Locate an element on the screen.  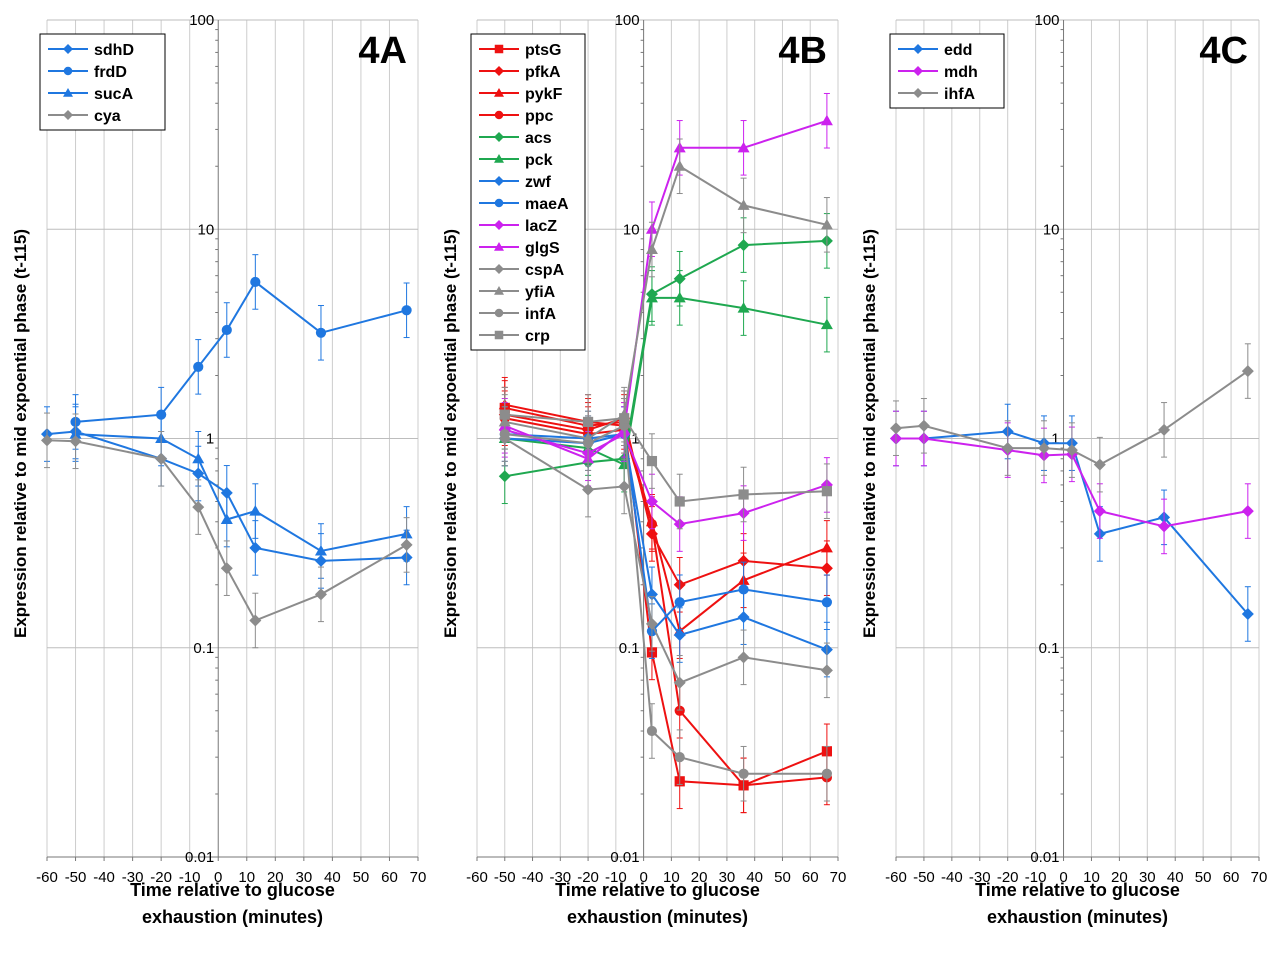
series-line-ptsG is located at coordinates (666, 596).